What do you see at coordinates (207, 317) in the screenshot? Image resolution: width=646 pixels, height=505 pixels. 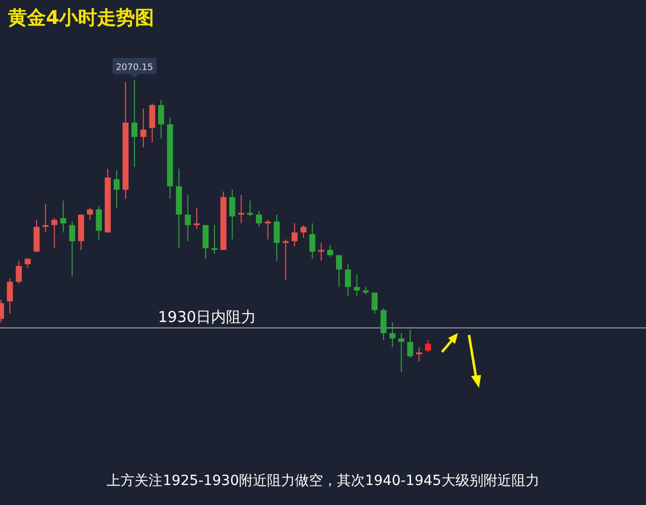 I see `ref-line-label: 1930日内阻力` at bounding box center [207, 317].